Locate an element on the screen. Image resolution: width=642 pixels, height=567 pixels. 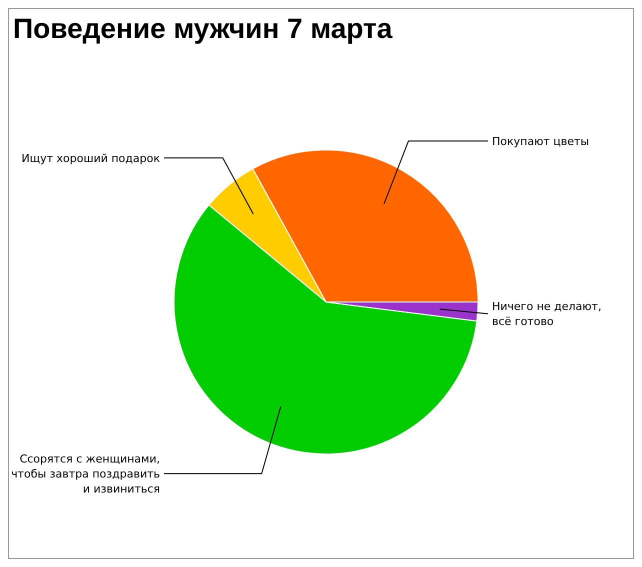
chart-title: Поведение мужчин 7 марта is located at coordinates (202, 29).